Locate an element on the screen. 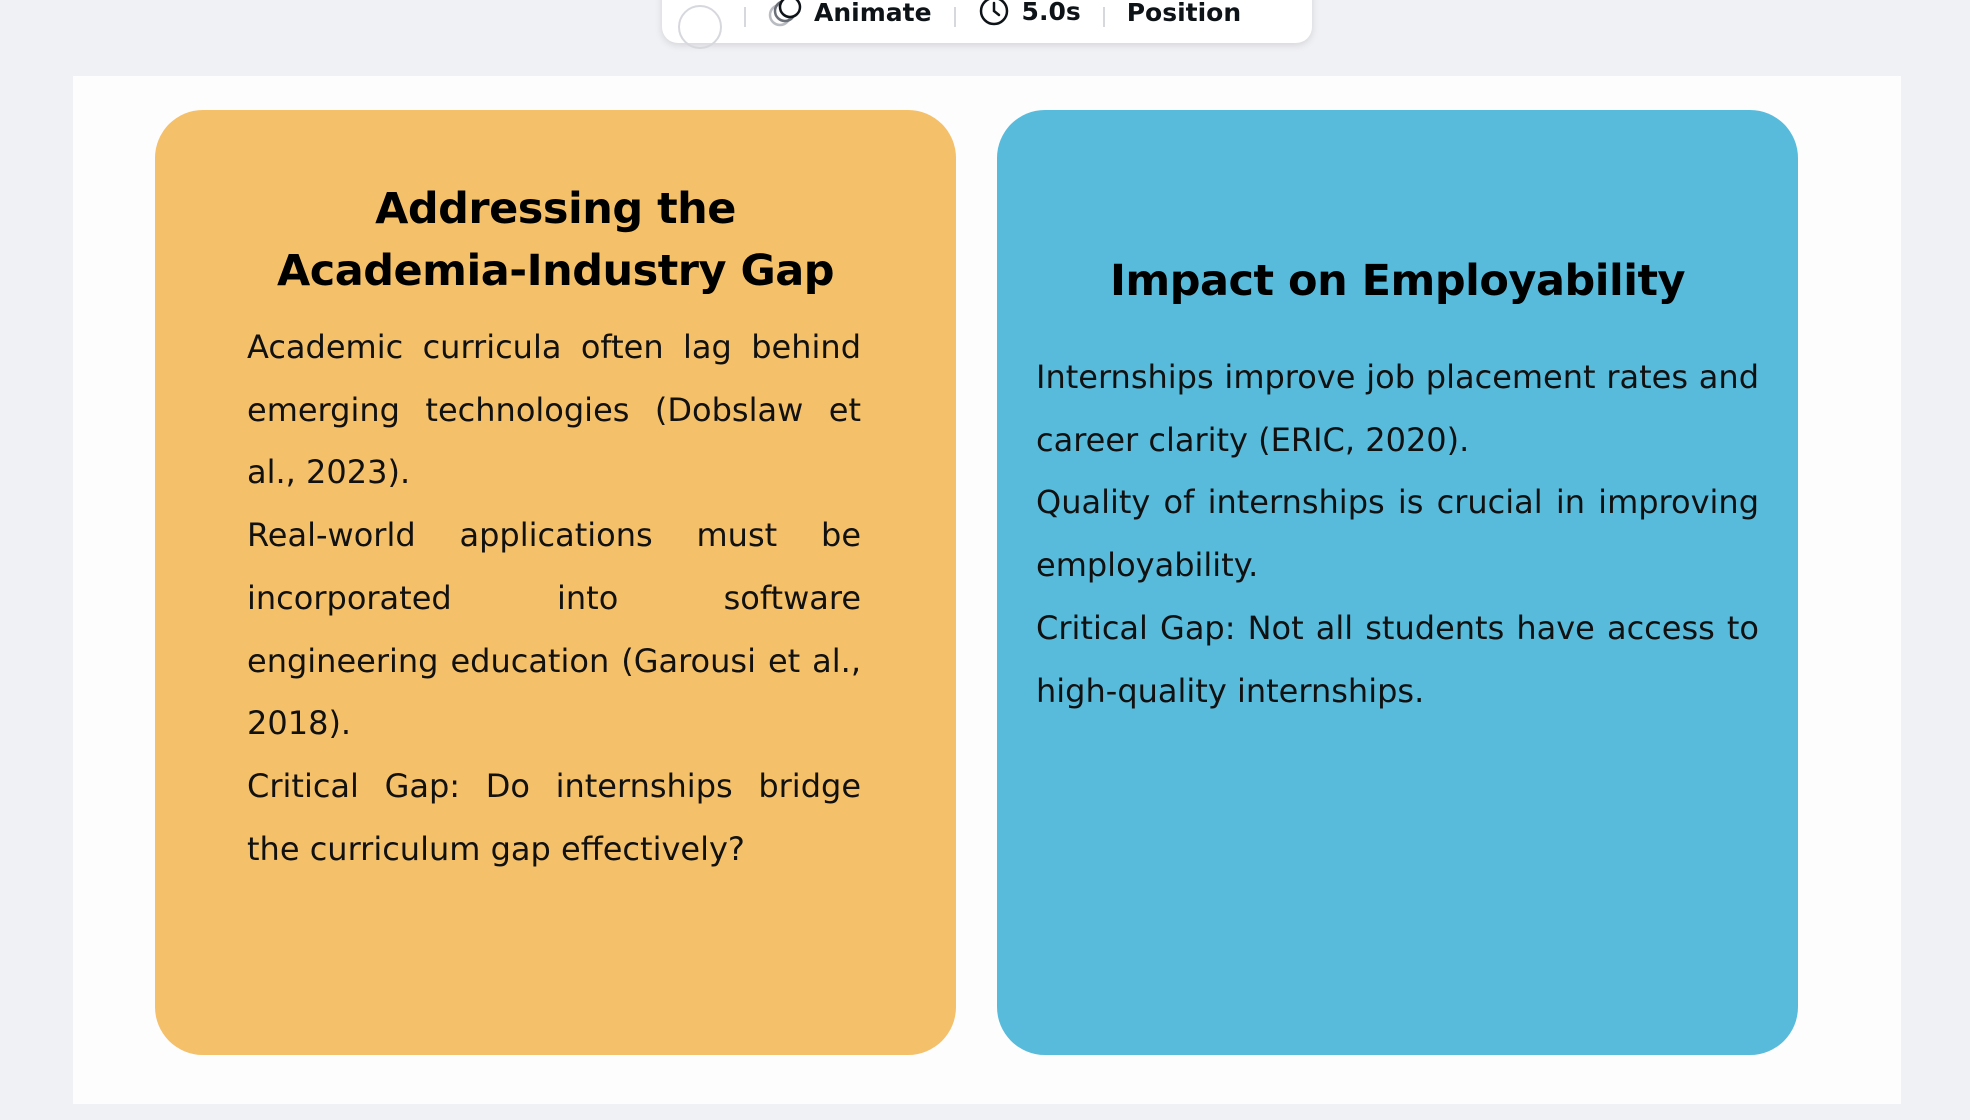 This screenshot has height=1120, width=1970. color-swatch-button is located at coordinates (700, 27).